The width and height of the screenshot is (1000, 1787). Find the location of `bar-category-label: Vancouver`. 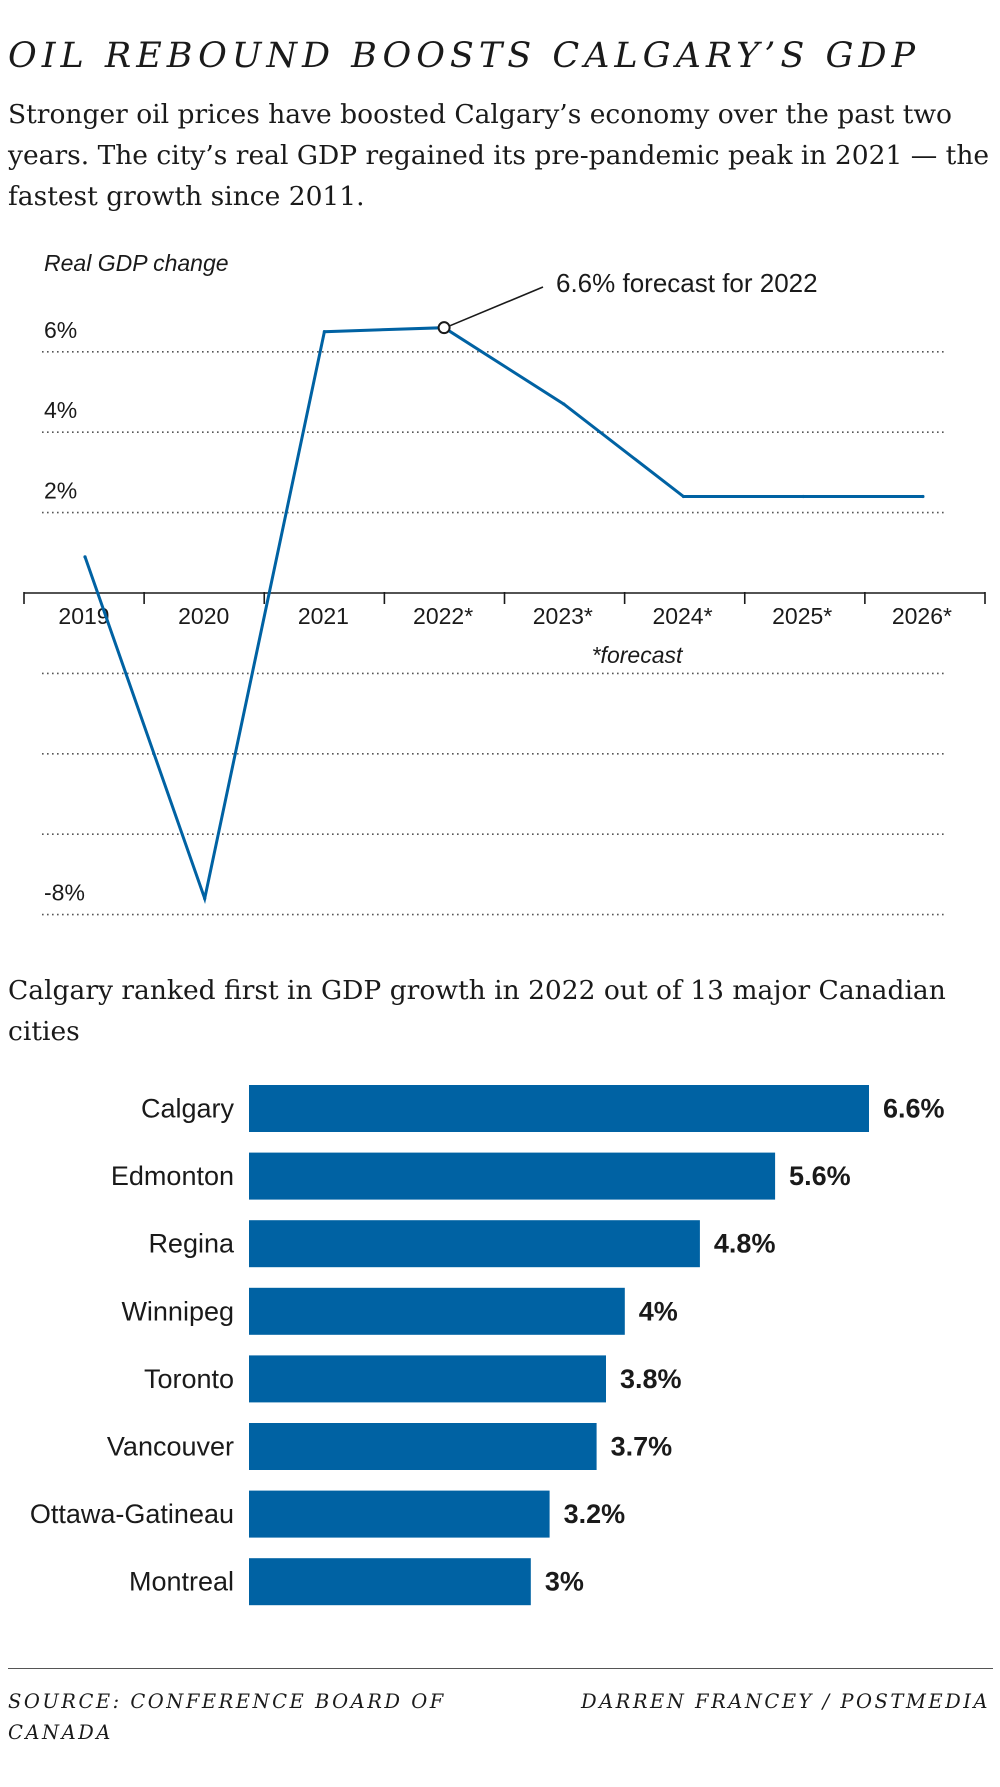

bar-category-label: Vancouver is located at coordinates (170, 1447).